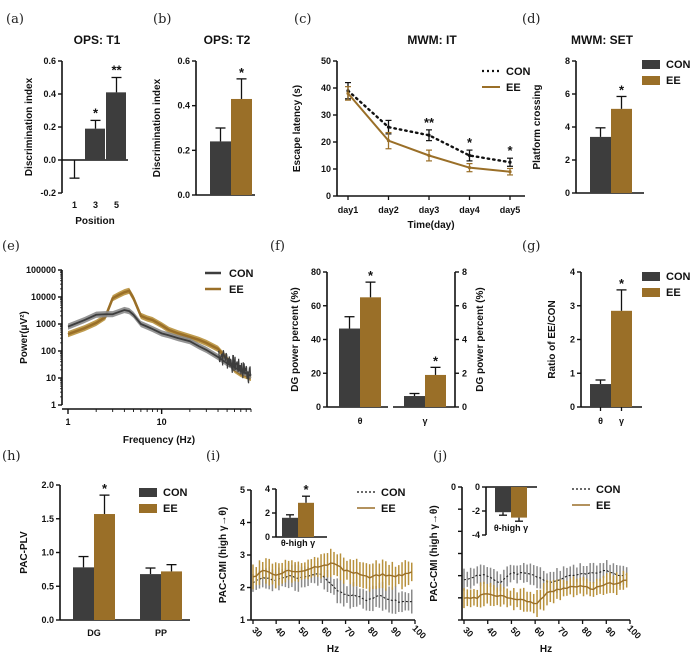 The image size is (699, 658). What do you see at coordinates (567, 94) in the screenshot?
I see `y-tick-label: 6` at bounding box center [567, 94].